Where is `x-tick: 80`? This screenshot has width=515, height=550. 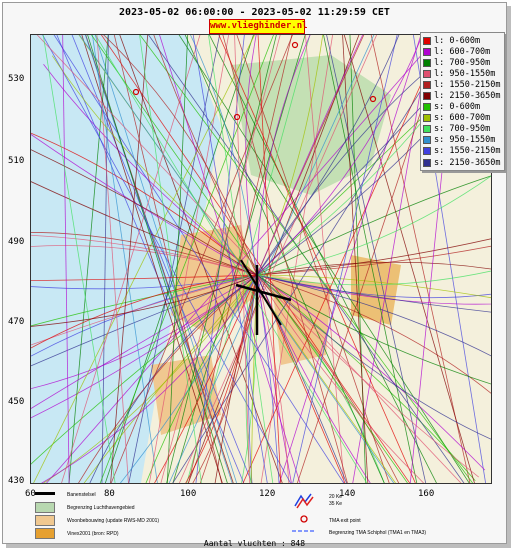 x-tick: 80 is located at coordinates (109, 494).